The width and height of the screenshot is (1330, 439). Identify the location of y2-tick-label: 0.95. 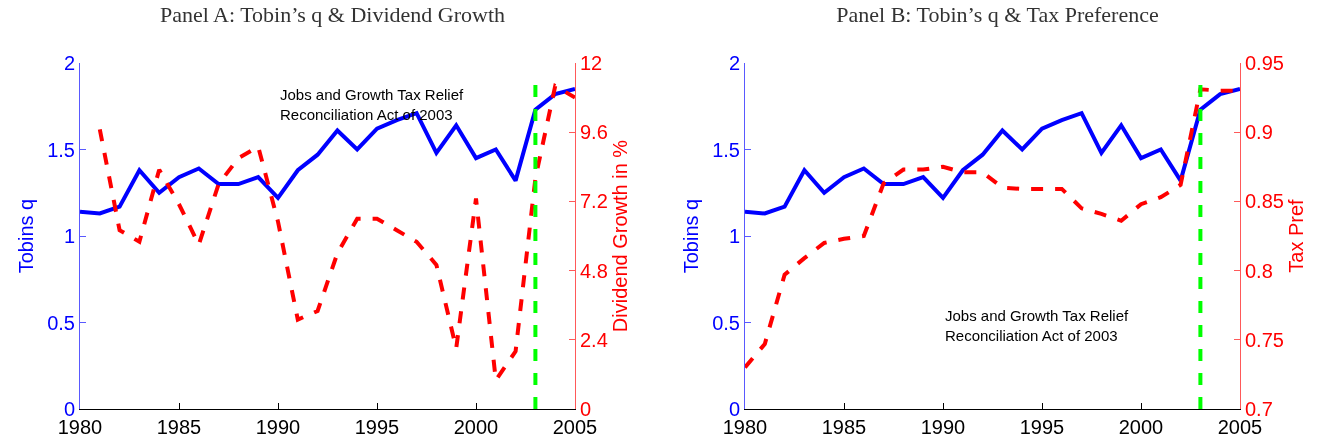
(1264, 63).